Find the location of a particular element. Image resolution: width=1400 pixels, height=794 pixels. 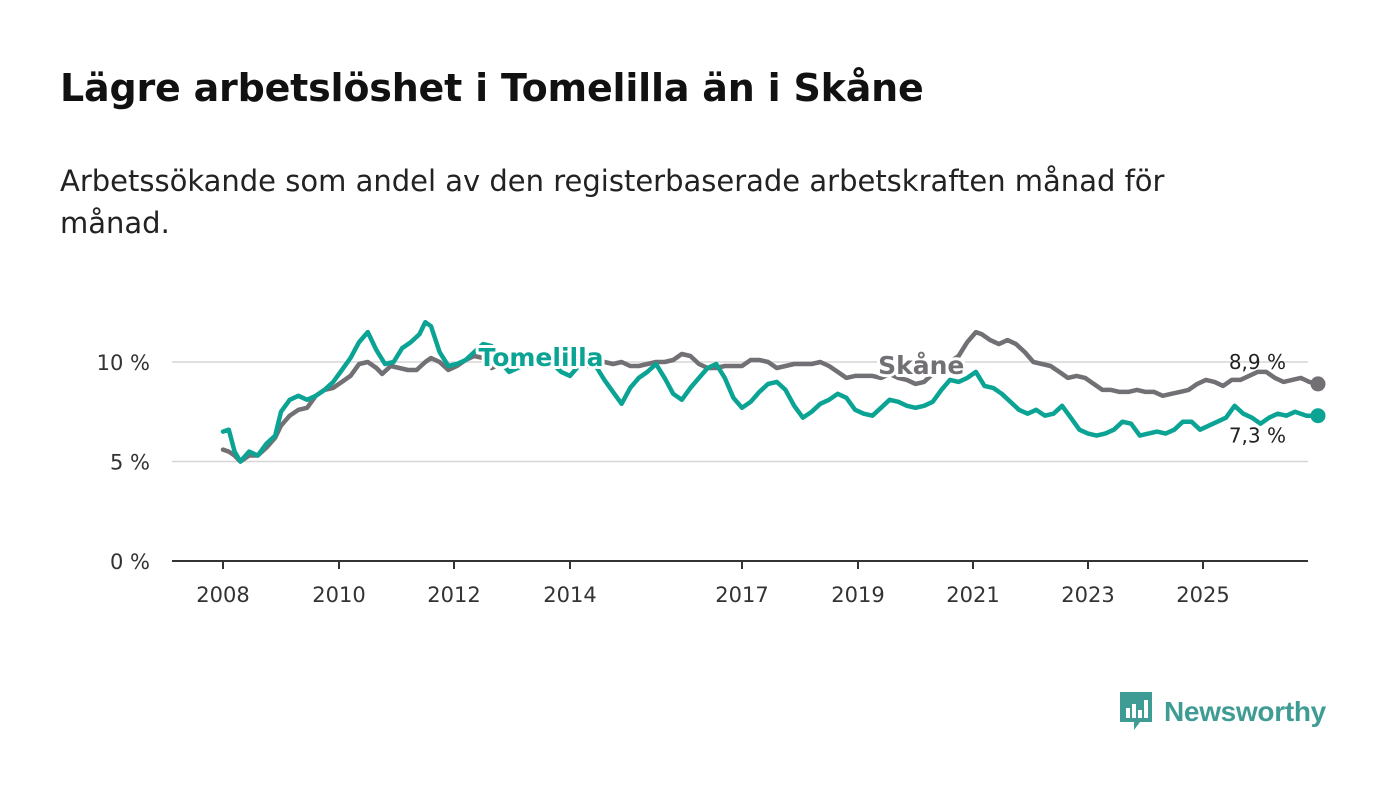

x-tick-label: 2023 is located at coordinates (1087, 595).